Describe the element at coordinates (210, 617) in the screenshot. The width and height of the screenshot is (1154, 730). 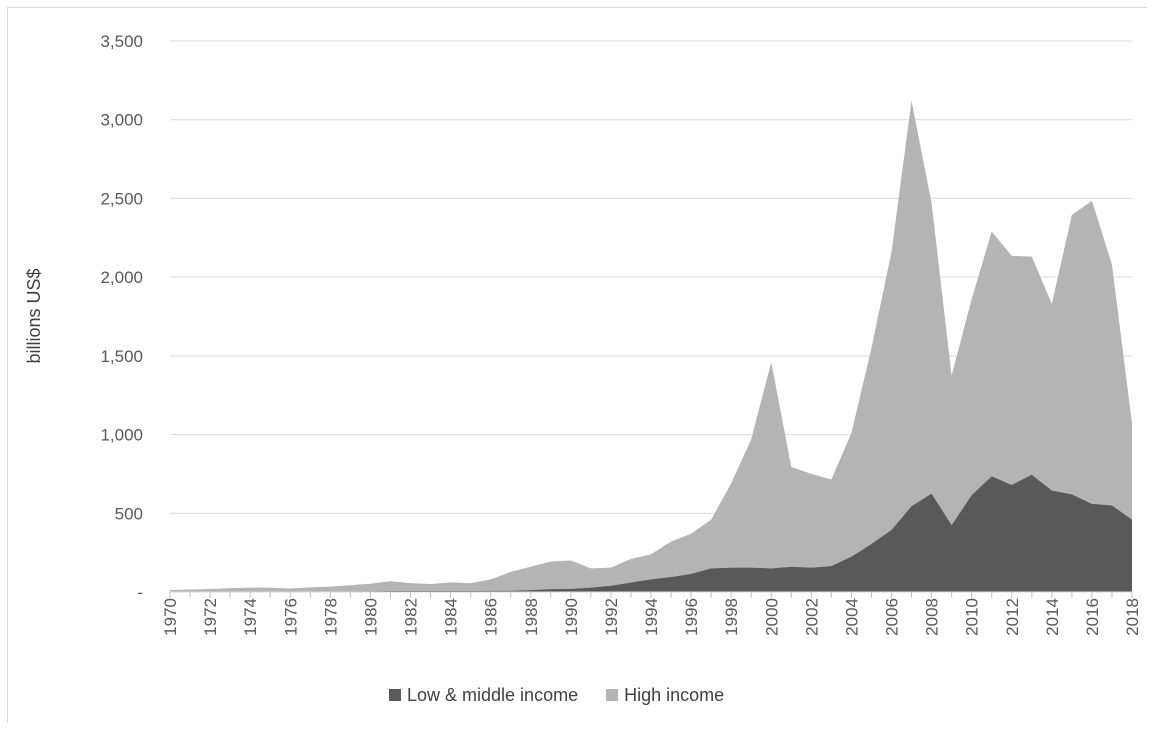
I see `x-tick-label: 1972` at that location.